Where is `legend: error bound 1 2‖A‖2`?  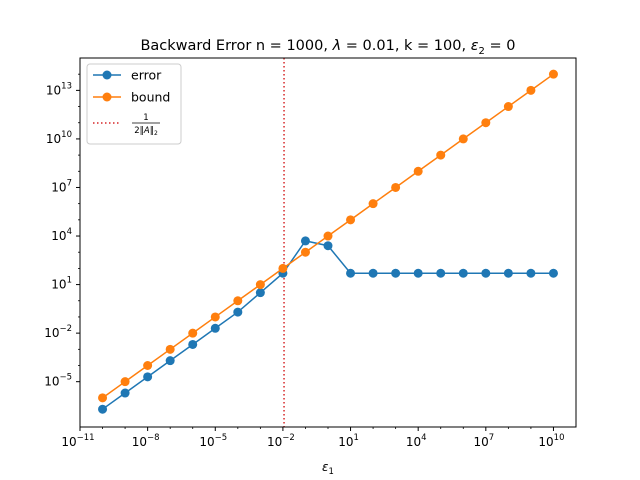
legend: error bound 1 2‖A‖2 is located at coordinates (134, 104).